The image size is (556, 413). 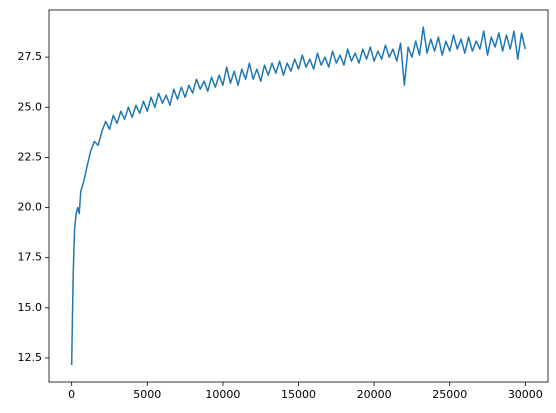 What do you see at coordinates (30, 56) in the screenshot?
I see `y-tick-label: 27.5` at bounding box center [30, 56].